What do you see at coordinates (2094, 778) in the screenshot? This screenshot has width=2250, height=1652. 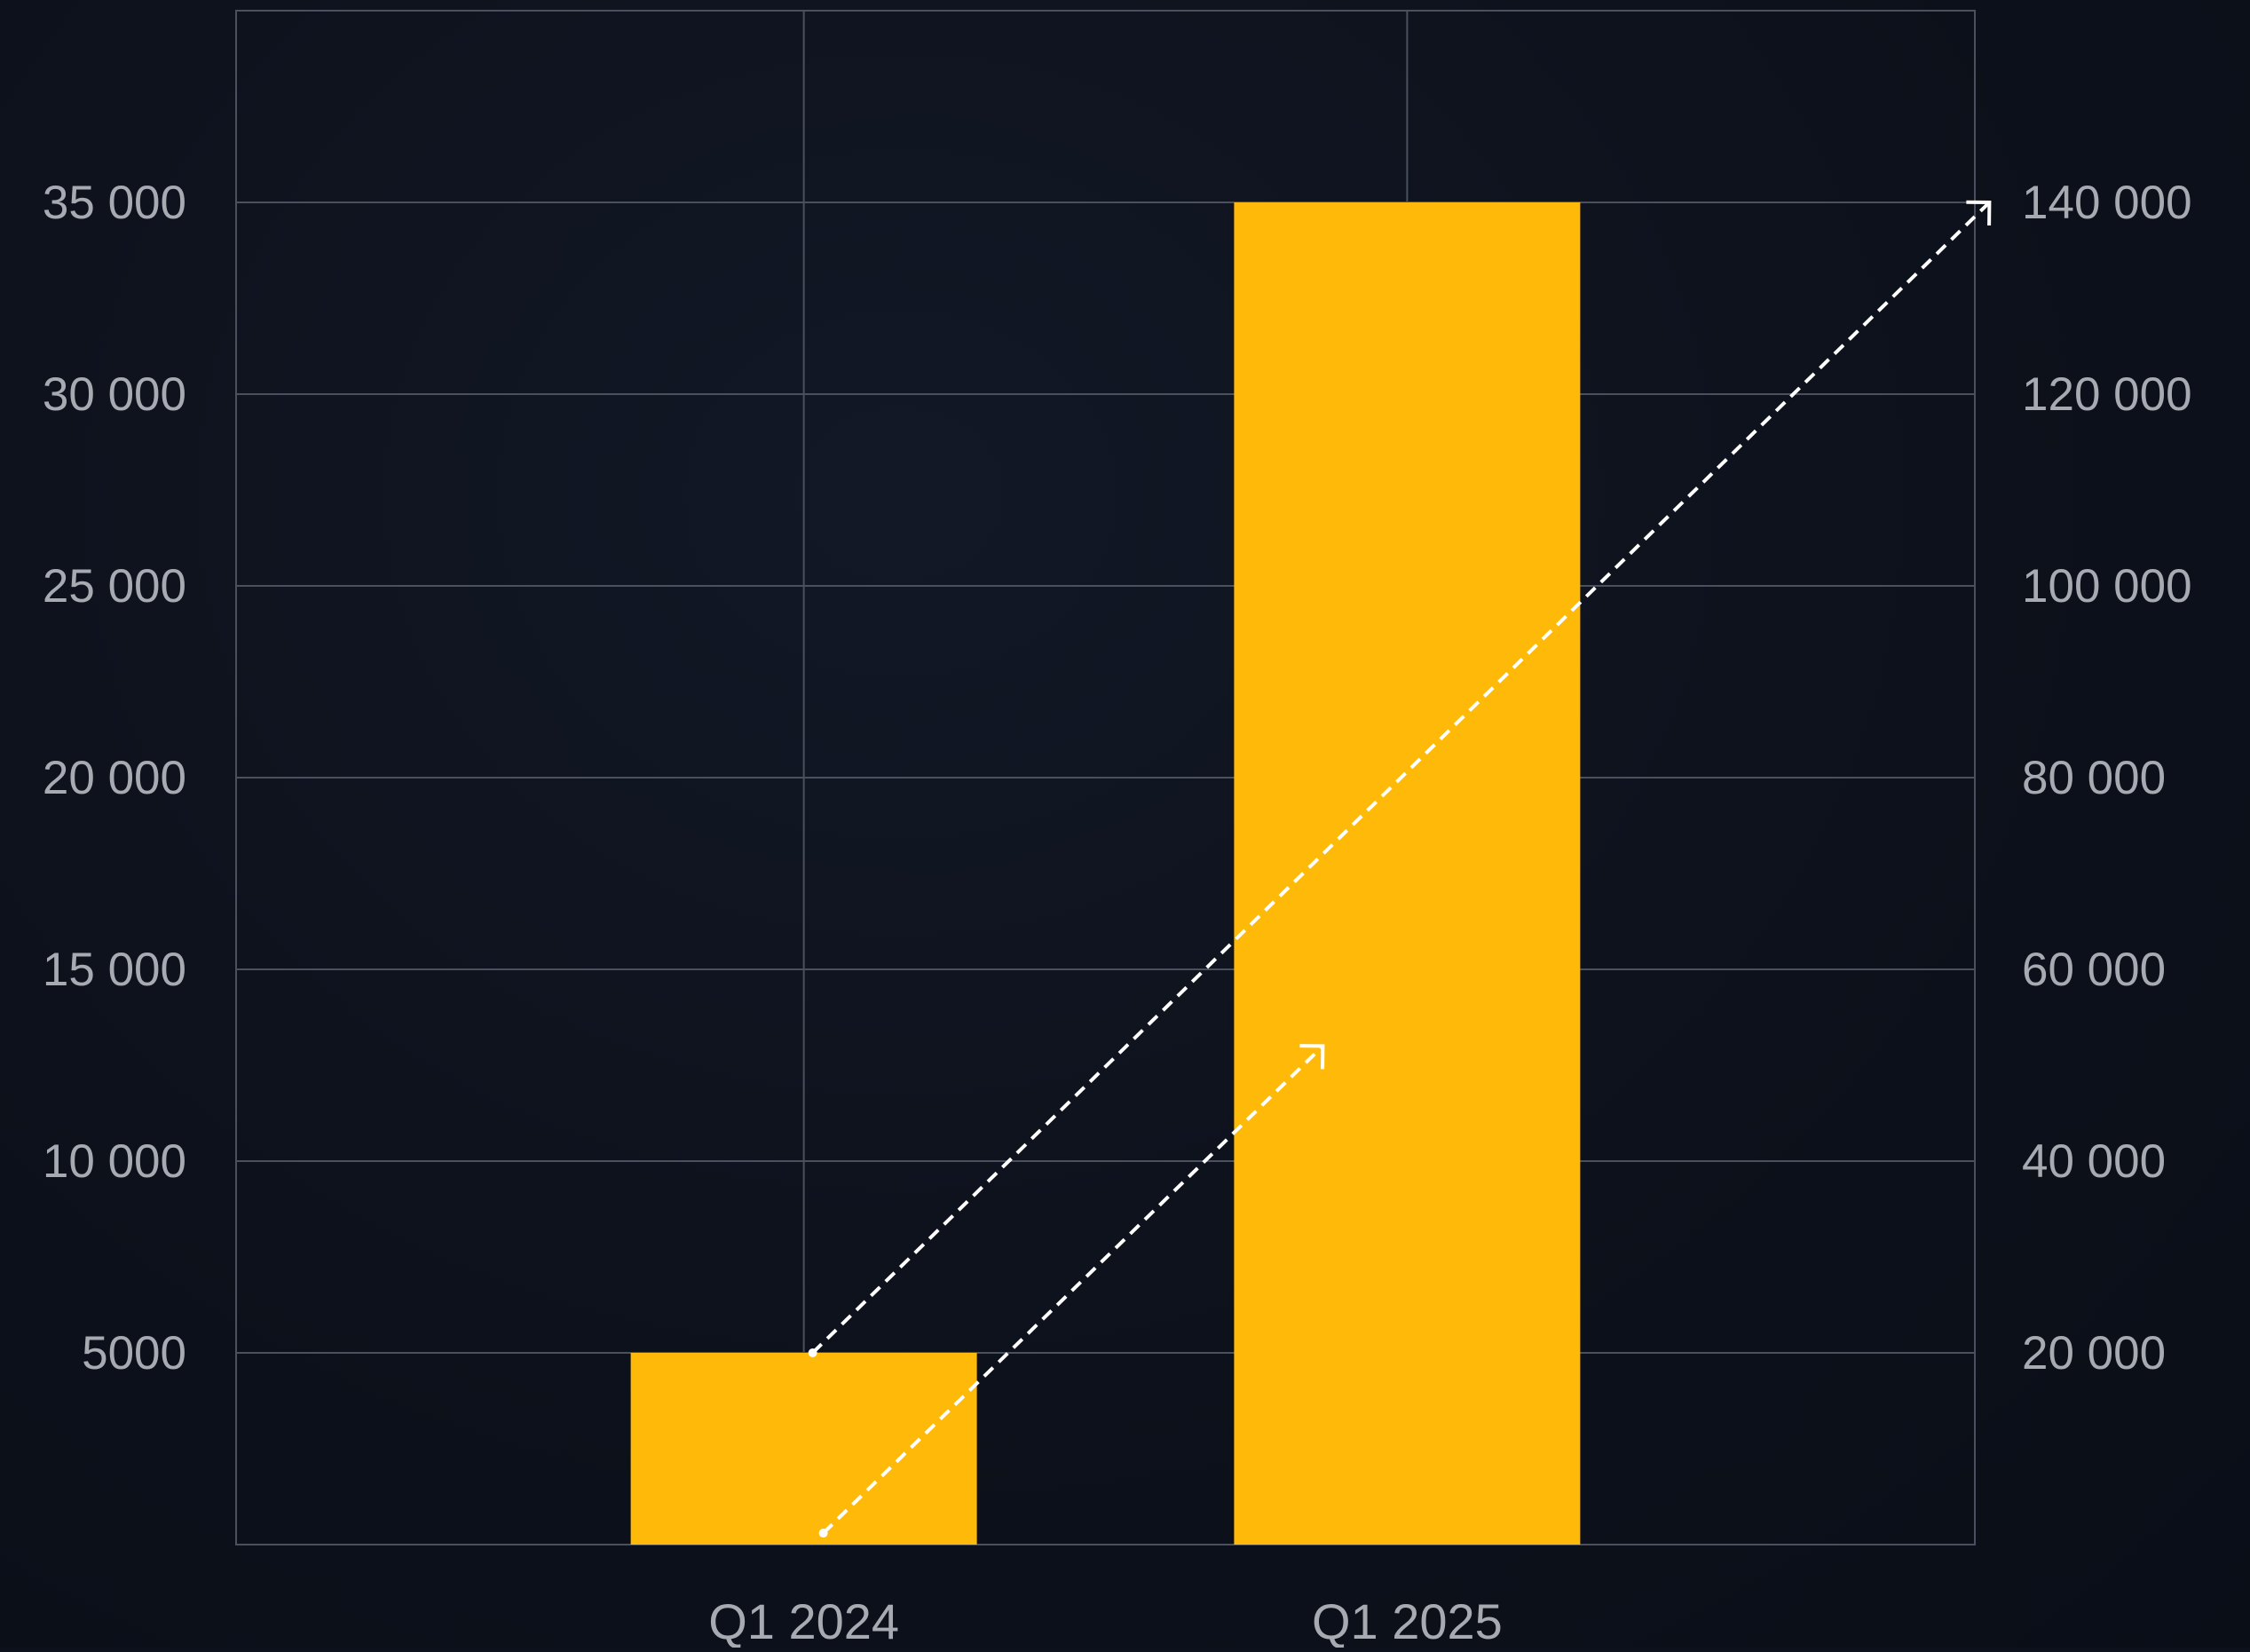 I see `y-right-tick-label: 80 000` at bounding box center [2094, 778].